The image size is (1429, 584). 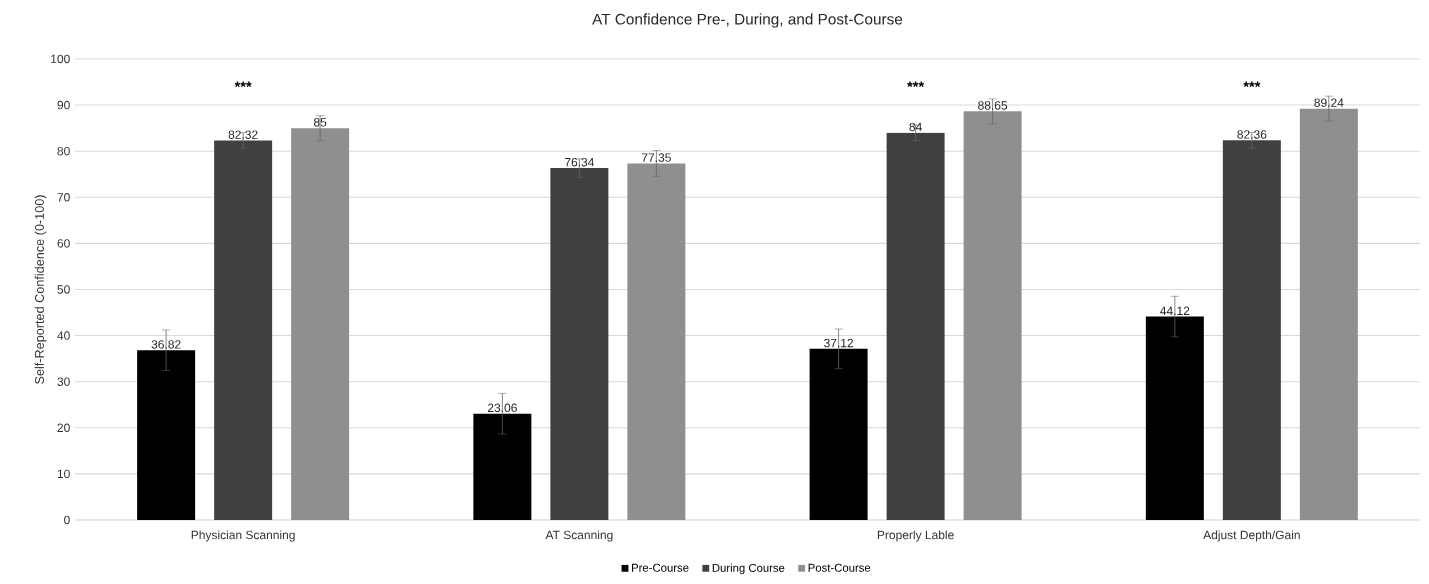 I want to click on data-label: 77.35, so click(x=656, y=157).